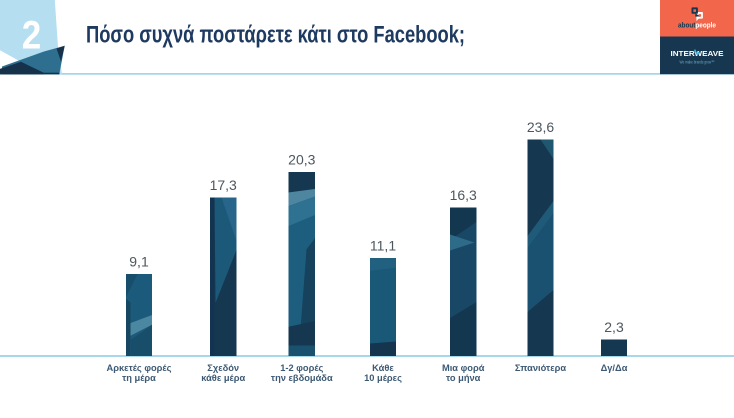  I want to click on svg-text: κάθε μέρα, so click(223, 378).